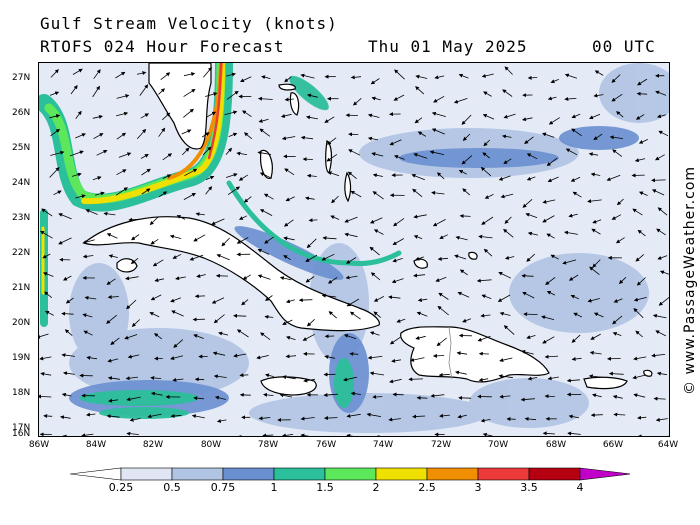  I want to click on lat-label-16n: 16N, so click(21, 434).